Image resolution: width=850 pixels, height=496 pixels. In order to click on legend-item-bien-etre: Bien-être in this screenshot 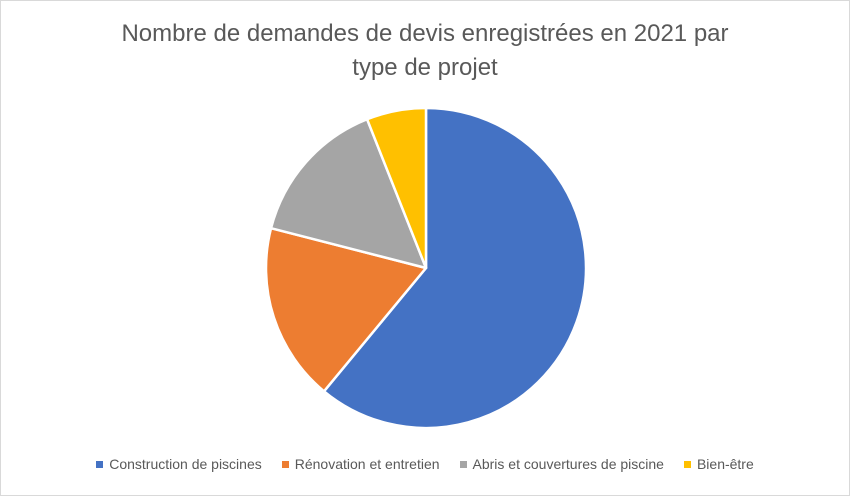, I will do `click(718, 464)`.